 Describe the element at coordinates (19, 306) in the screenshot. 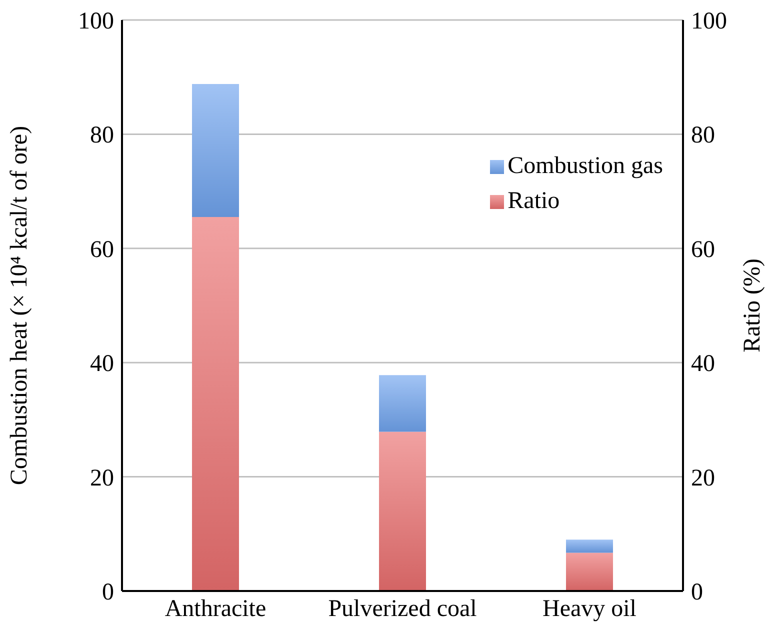

I see `y-axis-title: Combustion heat (× 10⁴ kcal/t of ore)` at that location.